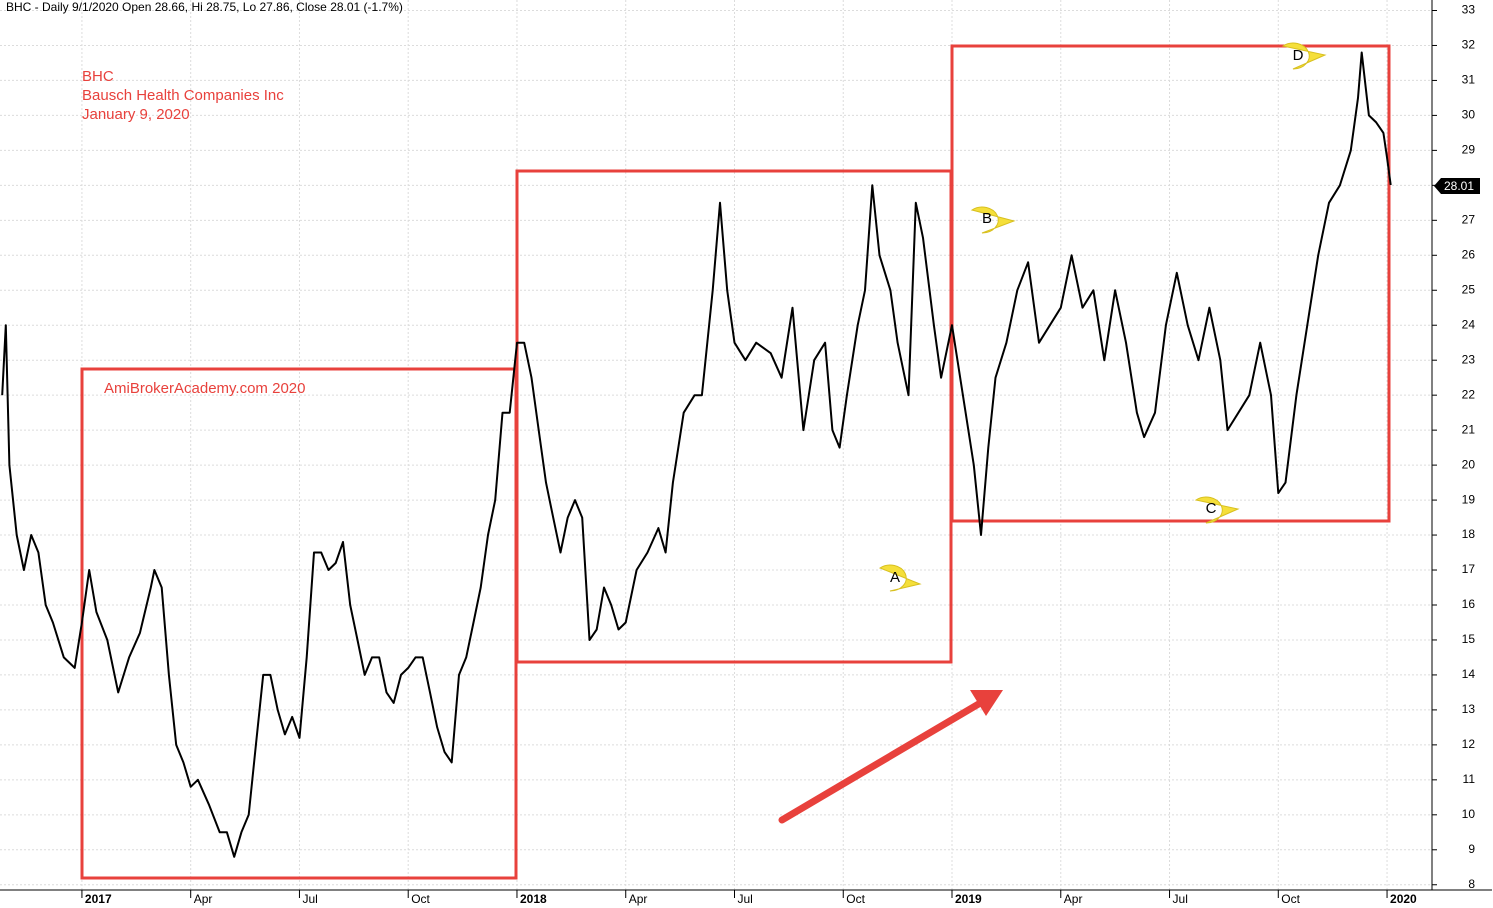  I want to click on arrow, so click(890, 757).